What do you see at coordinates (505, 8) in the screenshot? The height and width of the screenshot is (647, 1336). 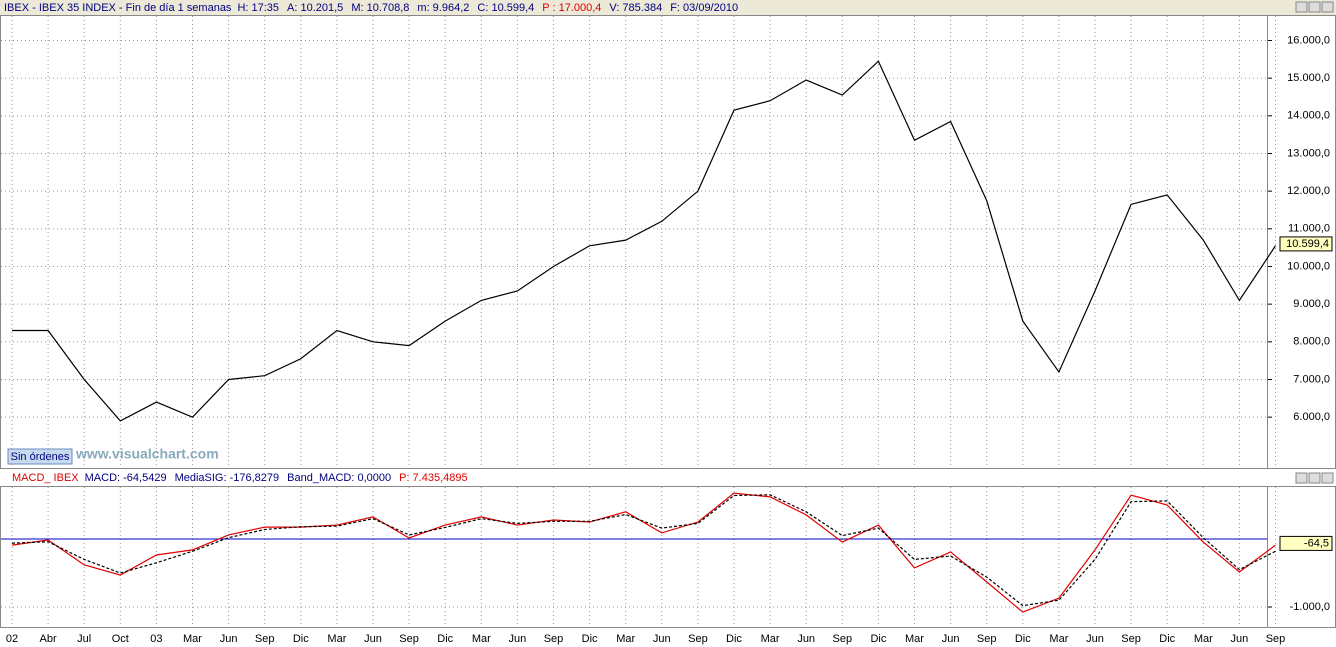 I see `info-text: C: 10.599,4` at bounding box center [505, 8].